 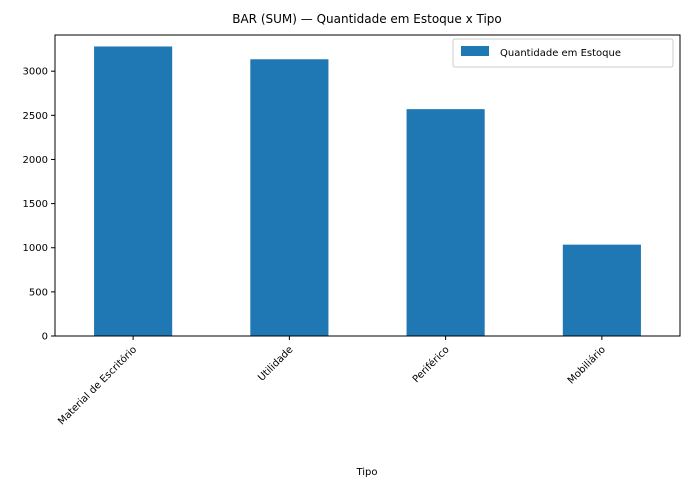 What do you see at coordinates (431, 365) in the screenshot?
I see `x-tick-label-2: Periférico` at bounding box center [431, 365].